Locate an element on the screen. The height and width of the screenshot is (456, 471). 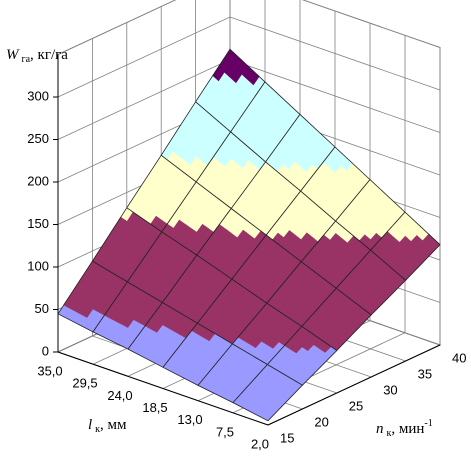
x-tick-label: 2,0 is located at coordinates (260, 443).